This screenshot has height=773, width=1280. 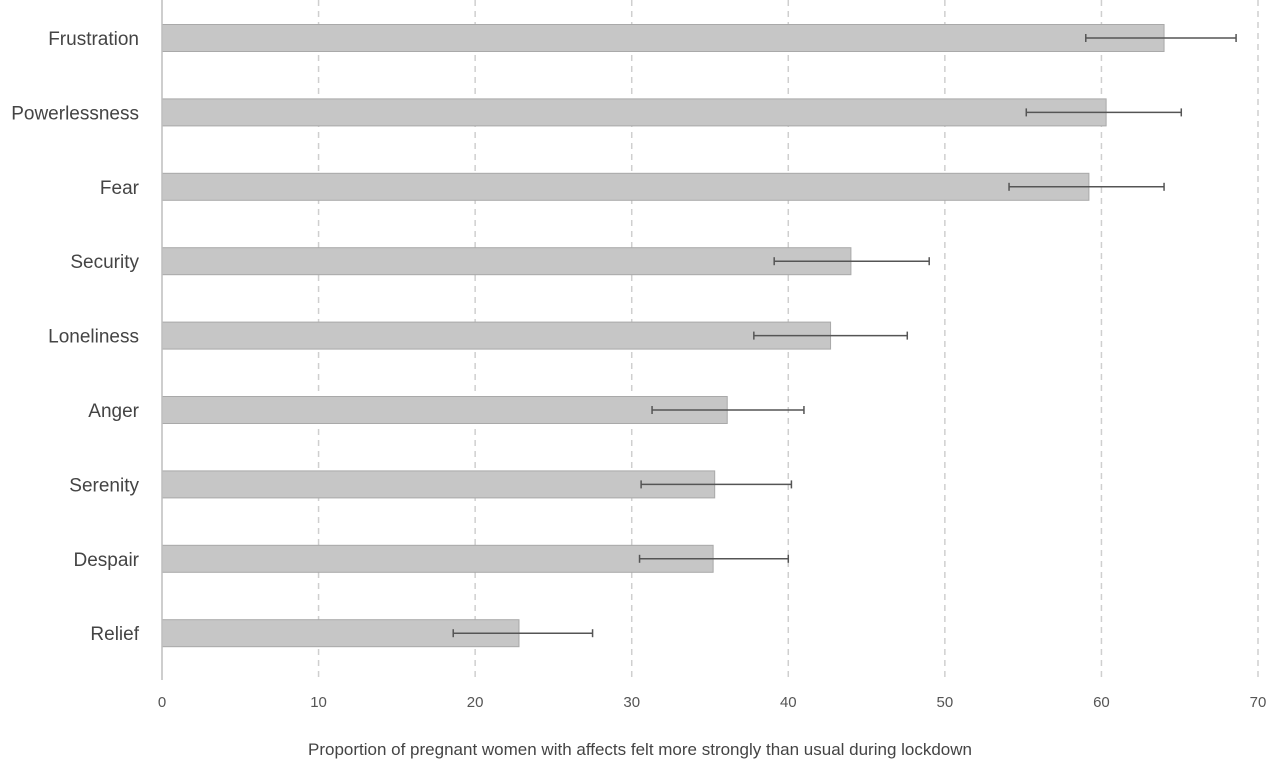 What do you see at coordinates (93, 337) in the screenshot?
I see `category-label: Loneliness` at bounding box center [93, 337].